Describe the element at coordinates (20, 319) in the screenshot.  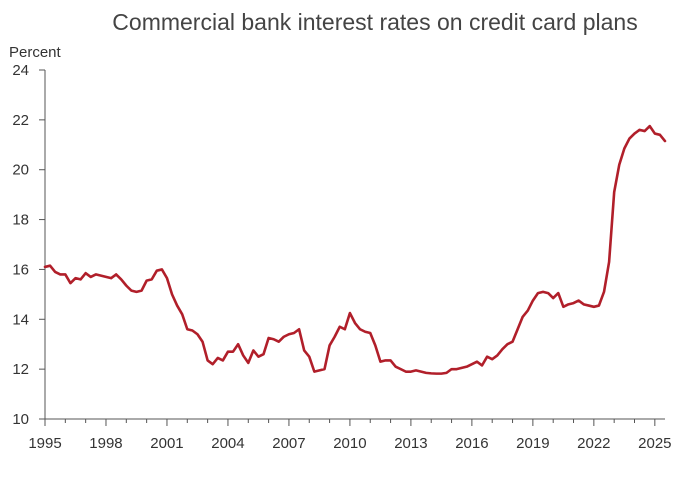
I see `y-tick-label: 14` at that location.